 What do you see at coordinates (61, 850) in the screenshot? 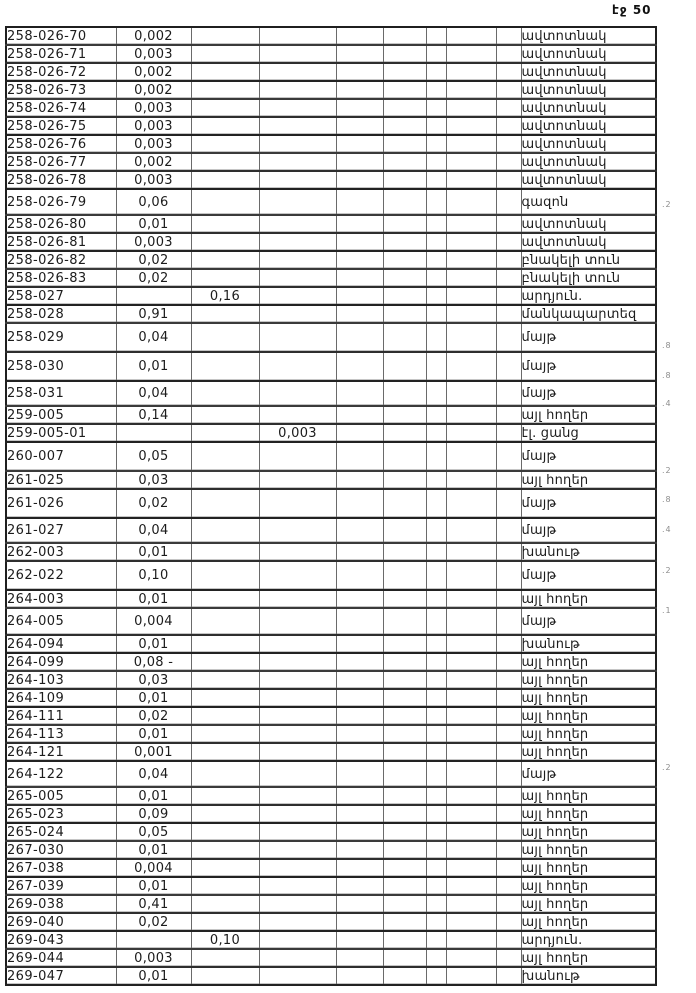
I see `parcel-code-cell: 267-030` at bounding box center [61, 850].